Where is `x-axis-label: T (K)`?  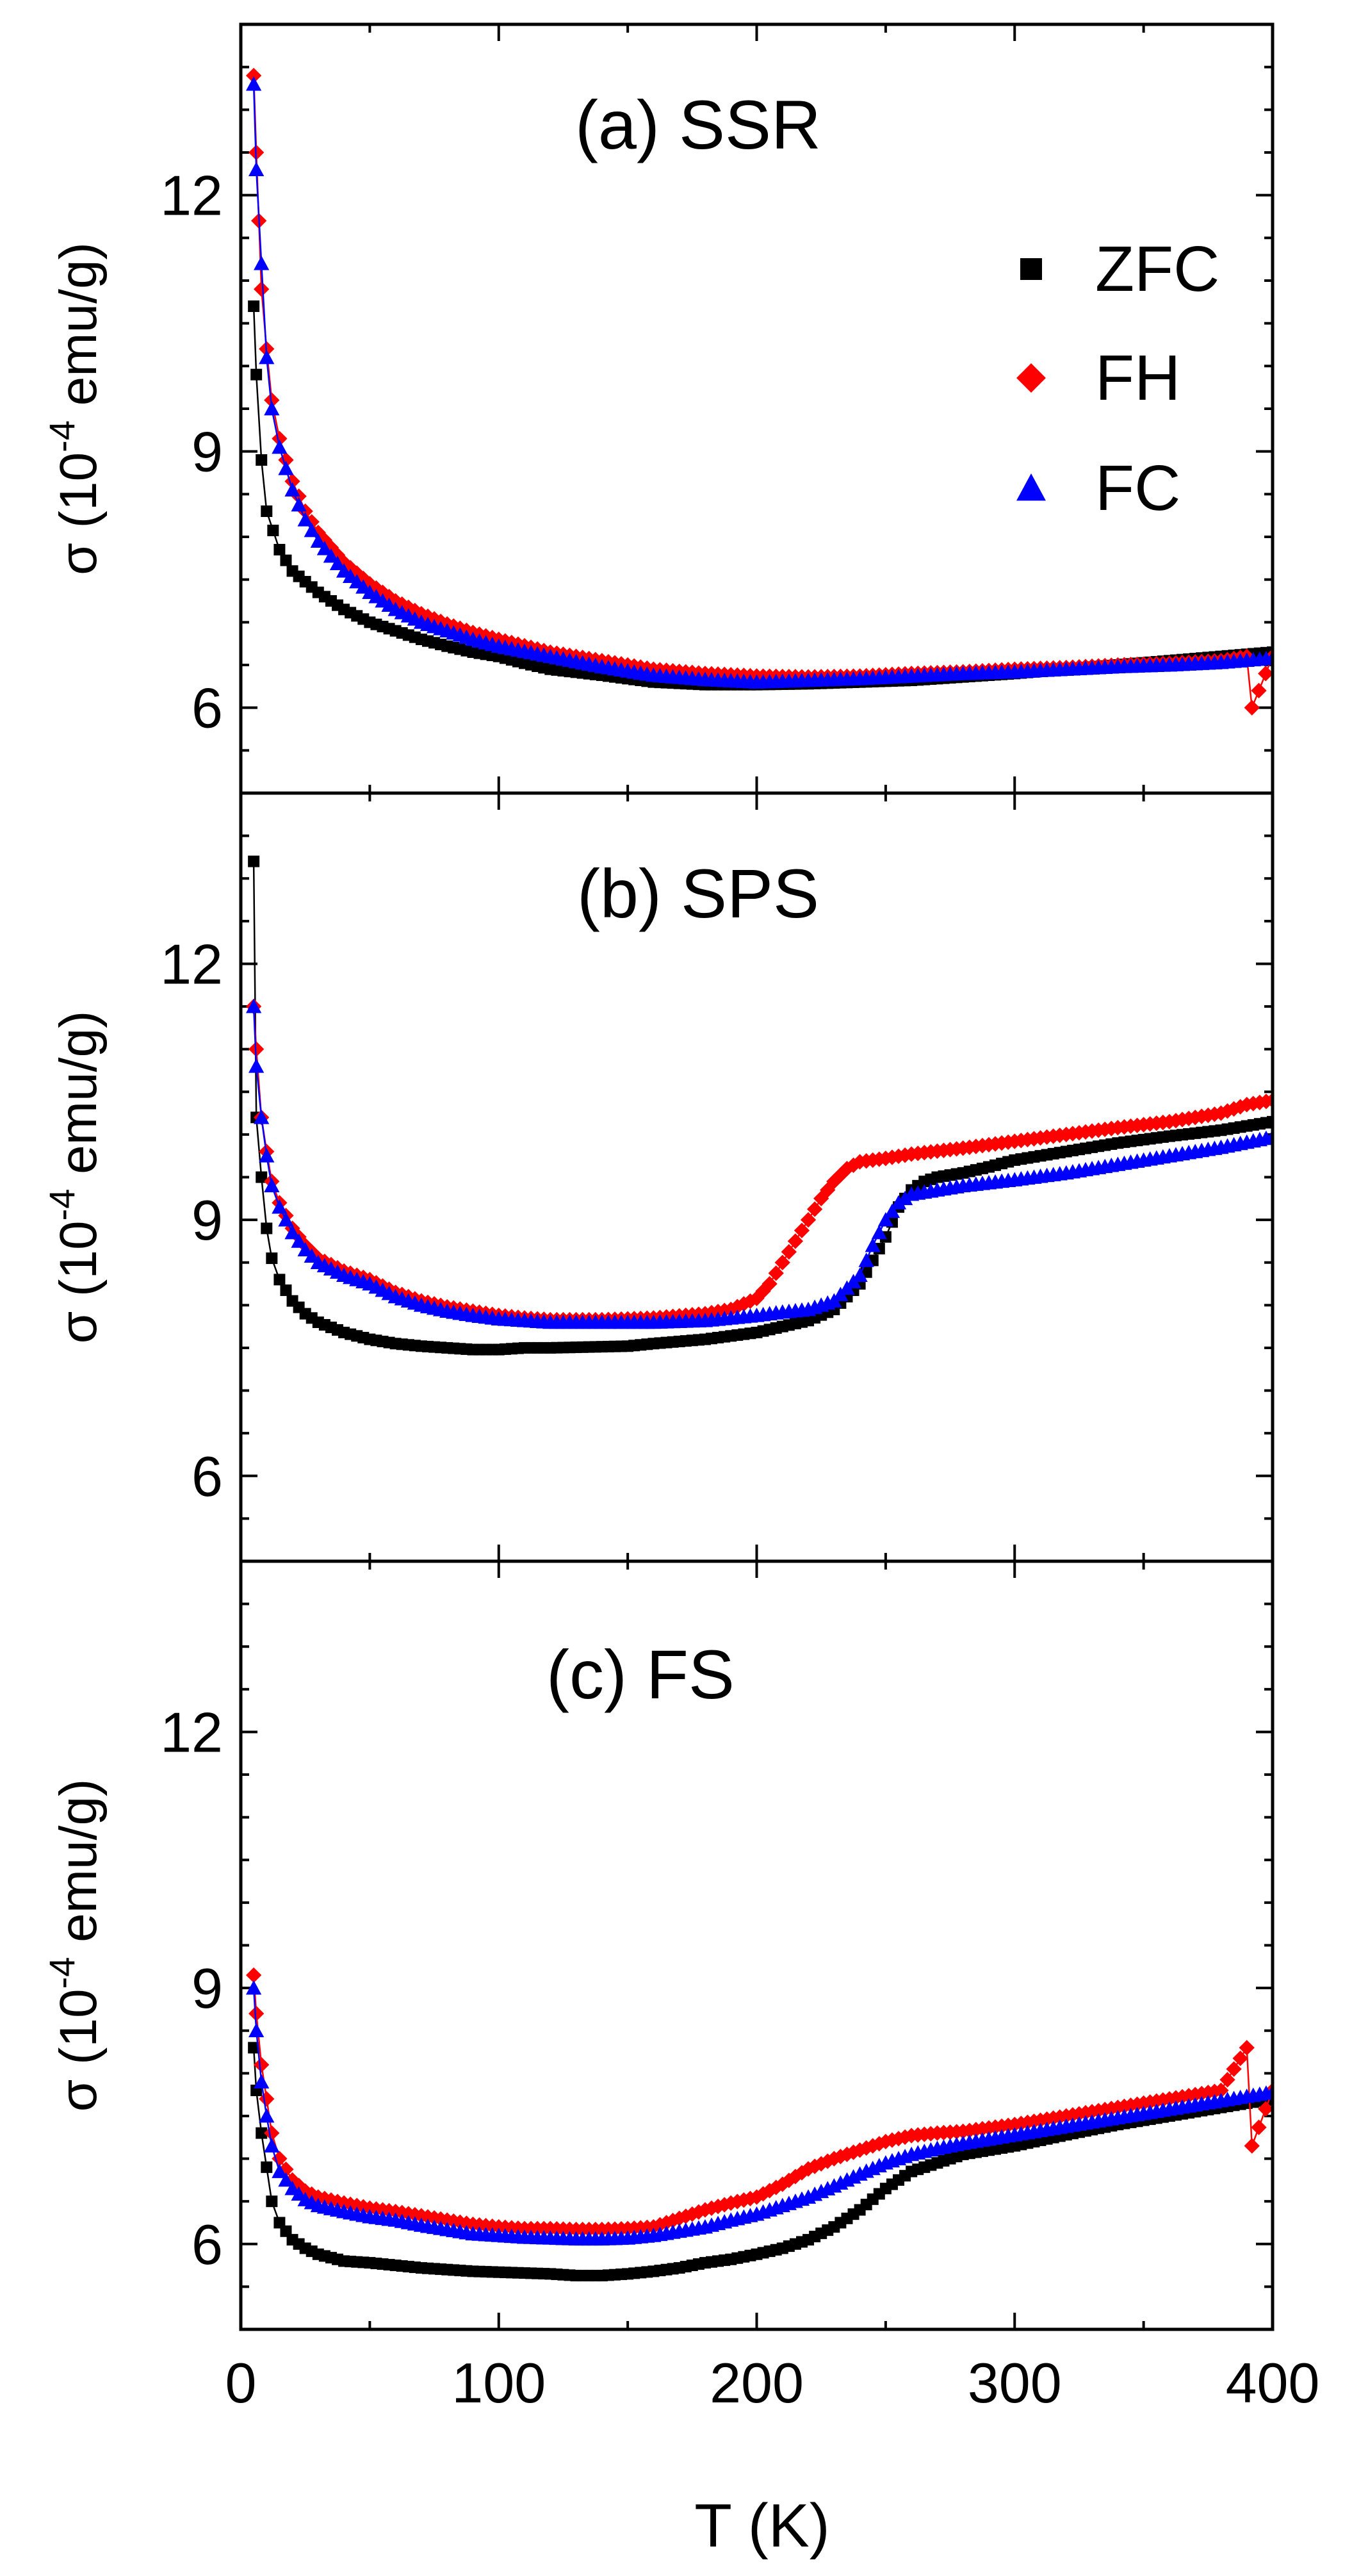
x-axis-label: T (K) is located at coordinates (762, 2525).